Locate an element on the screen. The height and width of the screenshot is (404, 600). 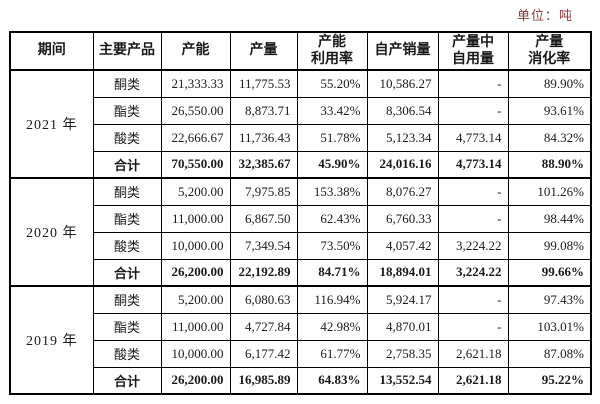
header-text: 期间 is located at coordinates (51, 51).